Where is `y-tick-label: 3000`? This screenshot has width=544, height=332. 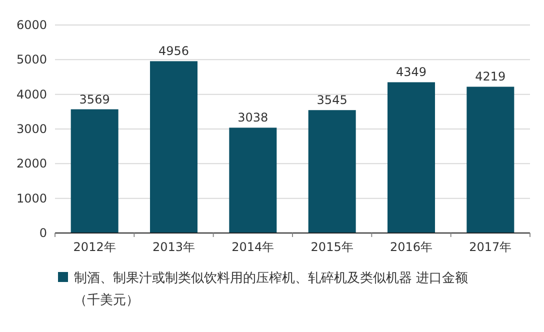
y-tick-label: 3000 is located at coordinates (31, 129).